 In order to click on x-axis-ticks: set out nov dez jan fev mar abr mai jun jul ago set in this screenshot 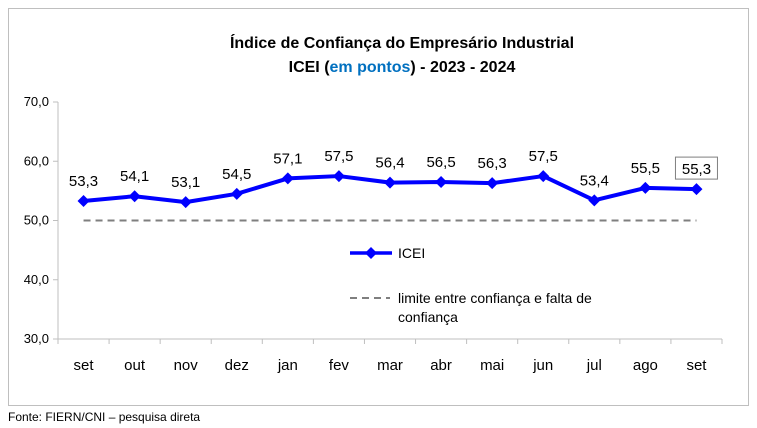, I will do `click(390, 356)`.